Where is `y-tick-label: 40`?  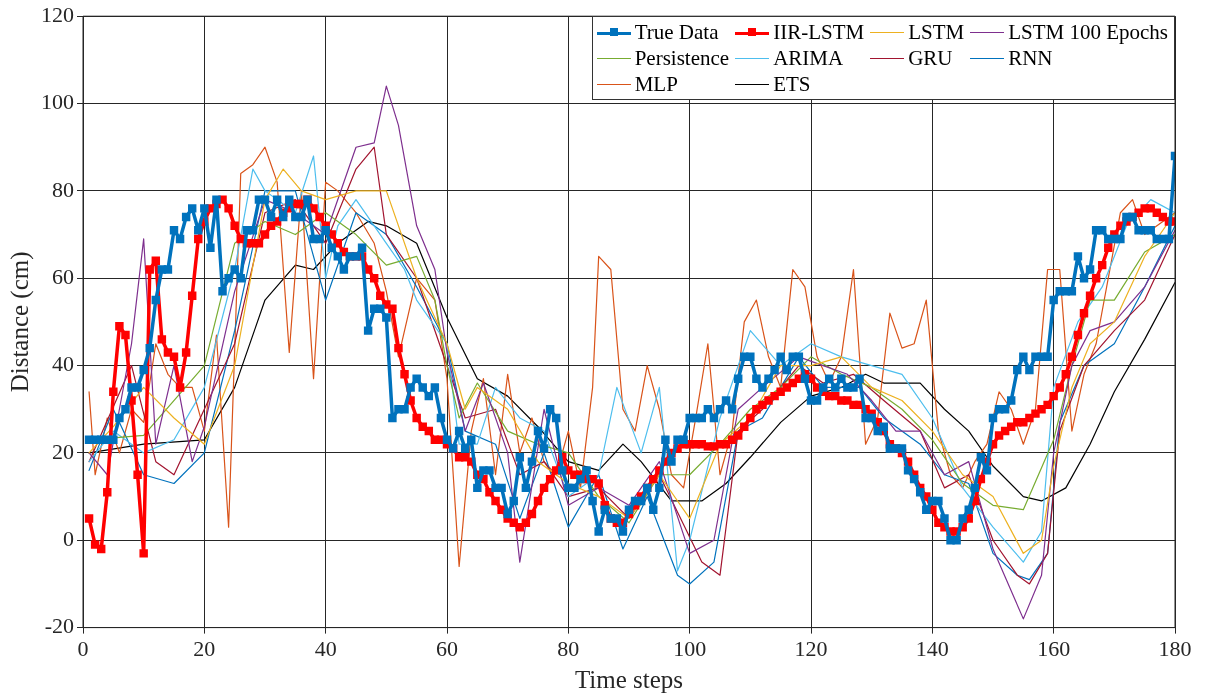 y-tick-label: 40 is located at coordinates (63, 364).